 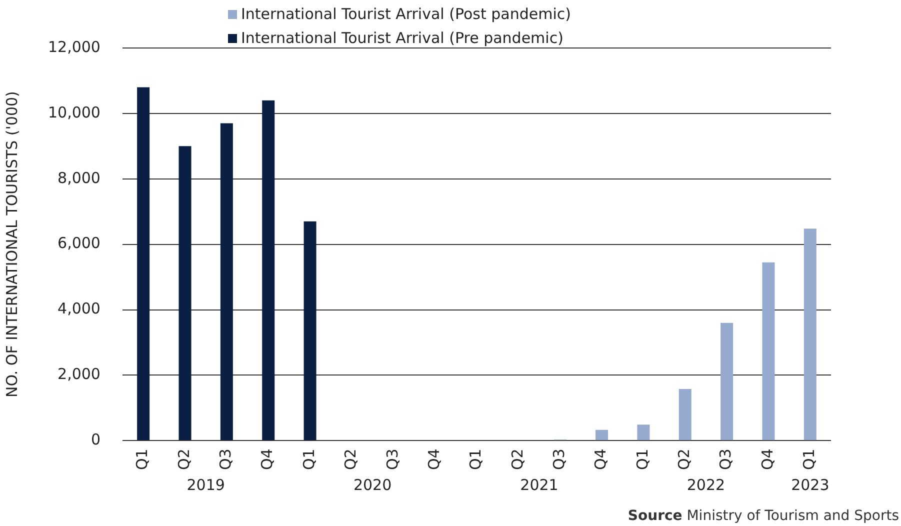 I want to click on y-tick-label: 6,000, so click(x=79, y=243).